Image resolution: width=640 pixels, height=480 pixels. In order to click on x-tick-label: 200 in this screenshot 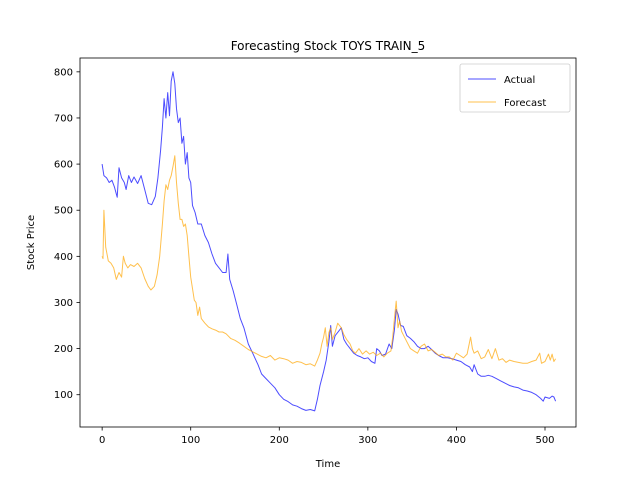, I will do `click(279, 440)`.